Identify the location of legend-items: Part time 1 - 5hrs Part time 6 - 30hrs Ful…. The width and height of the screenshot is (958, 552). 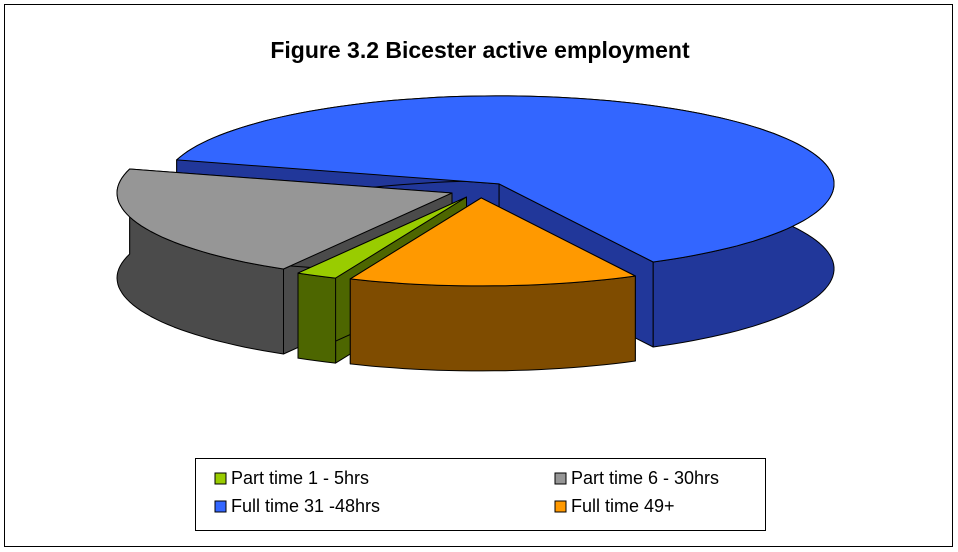
(466, 492).